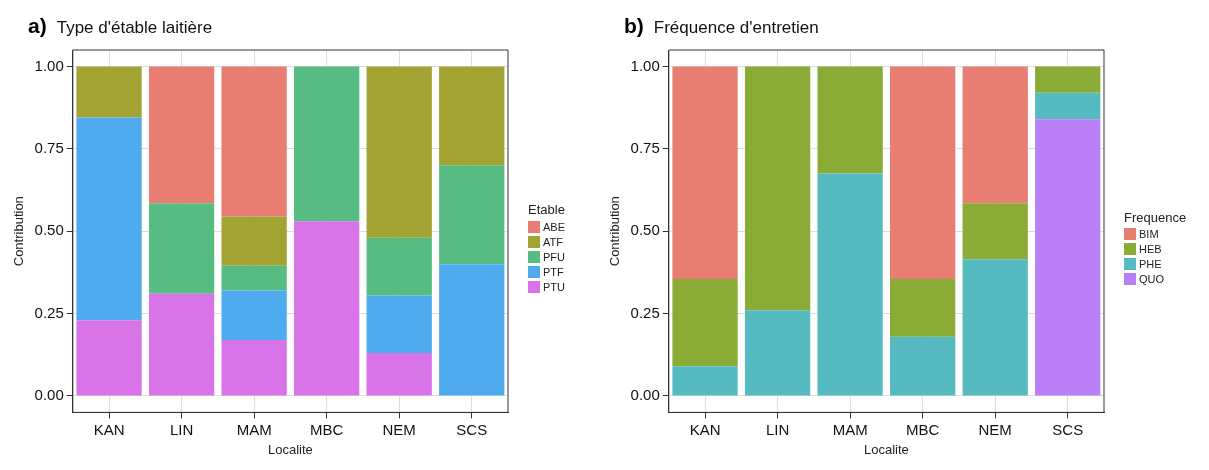  Describe the element at coordinates (1156, 217) in the screenshot. I see `legend-title: Frequence` at that location.